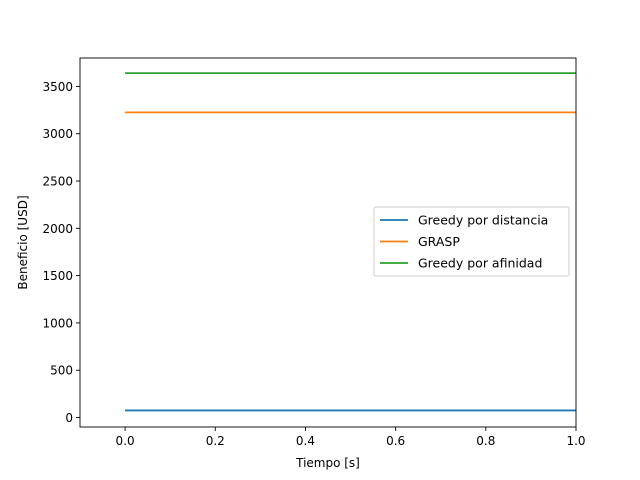 Image resolution: width=640 pixels, height=480 pixels. Describe the element at coordinates (305, 441) in the screenshot. I see `x-tick-label: 0.4` at that location.